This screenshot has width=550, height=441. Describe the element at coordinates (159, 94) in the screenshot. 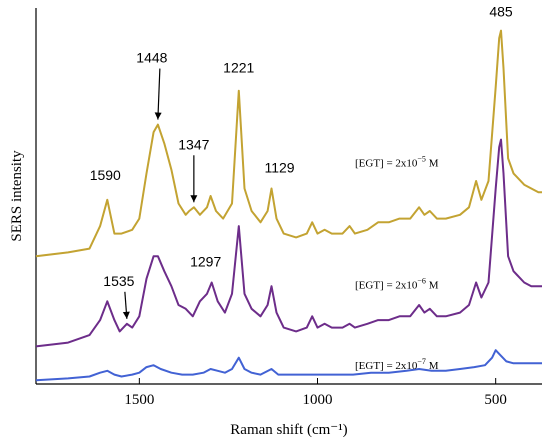

I see `peak-arrow-line` at that location.